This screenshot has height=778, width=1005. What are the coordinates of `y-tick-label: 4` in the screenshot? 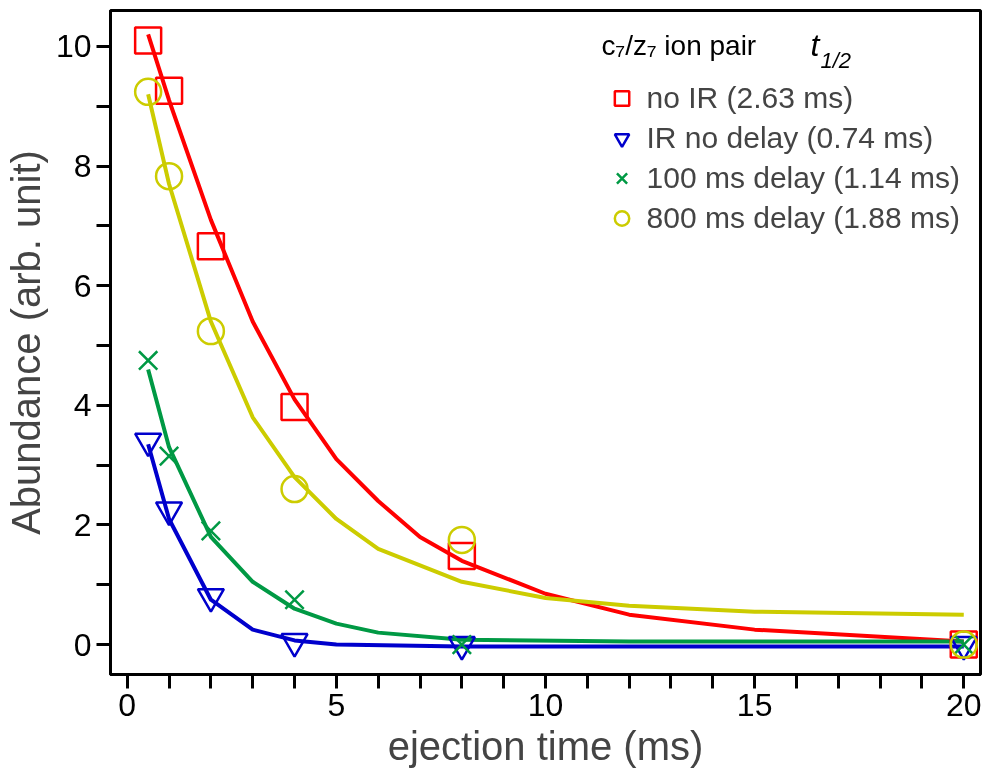 It's located at (82, 405).